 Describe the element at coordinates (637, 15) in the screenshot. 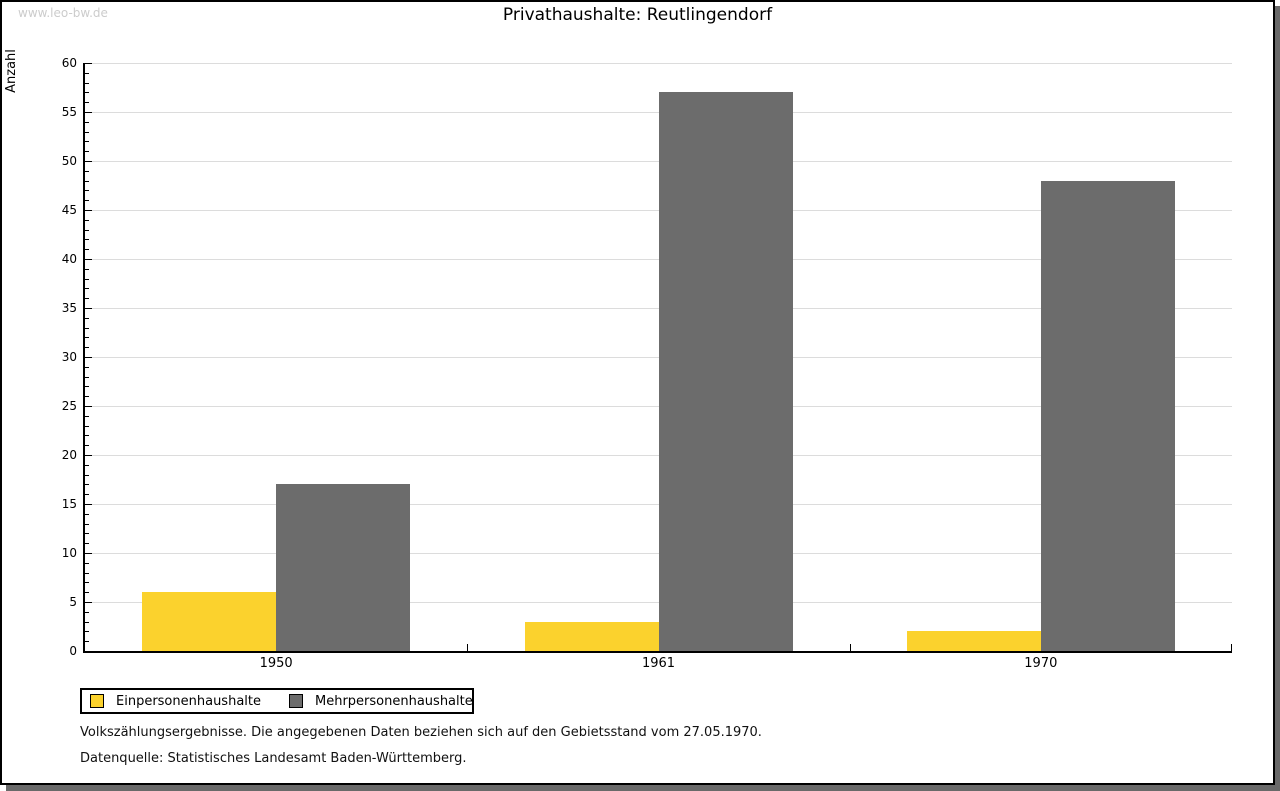

I see `chart-title: Privathaushalte: Reutlingendorf` at that location.